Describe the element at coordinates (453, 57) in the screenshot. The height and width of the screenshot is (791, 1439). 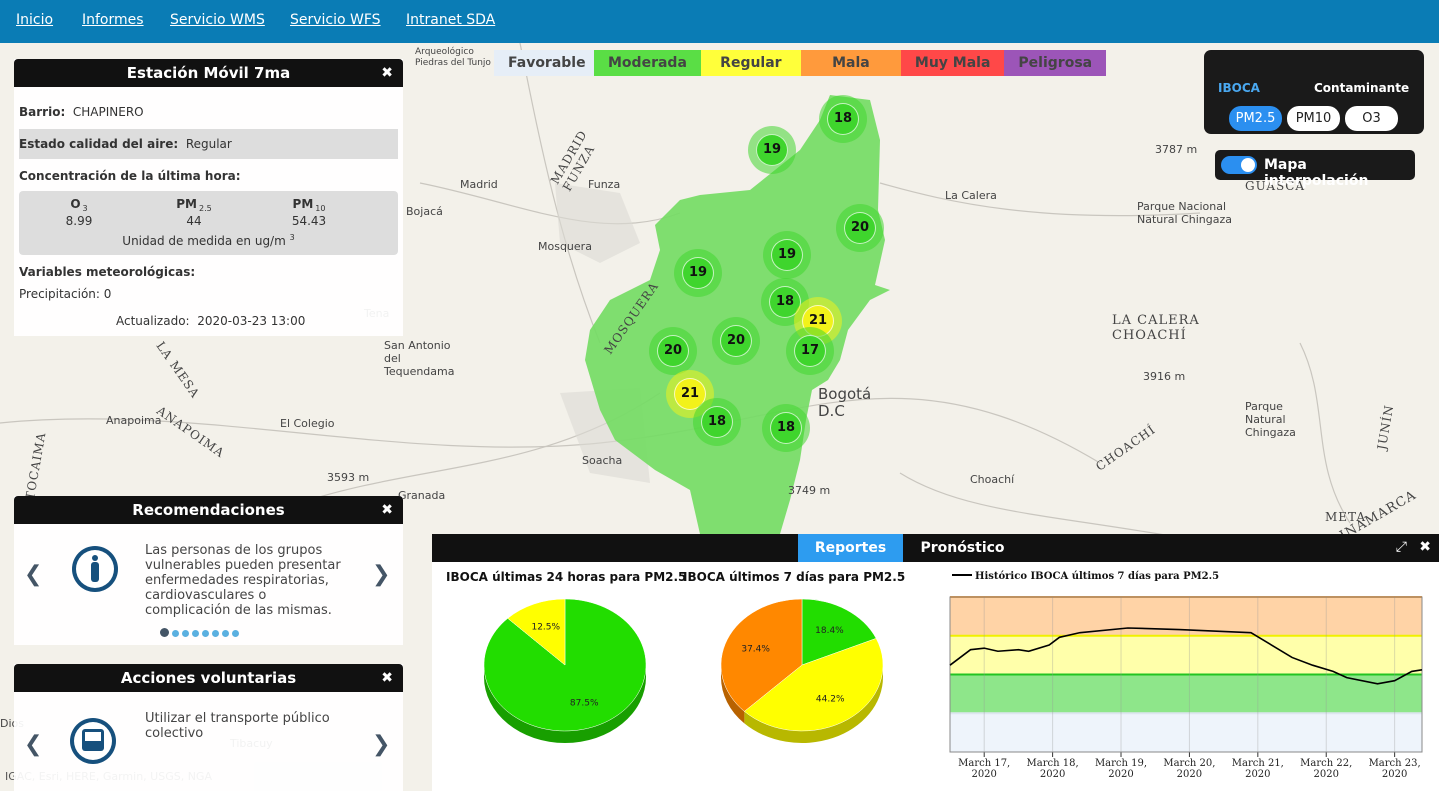
I see `map-label: Arqueológico Piedras del Tunjo` at that location.